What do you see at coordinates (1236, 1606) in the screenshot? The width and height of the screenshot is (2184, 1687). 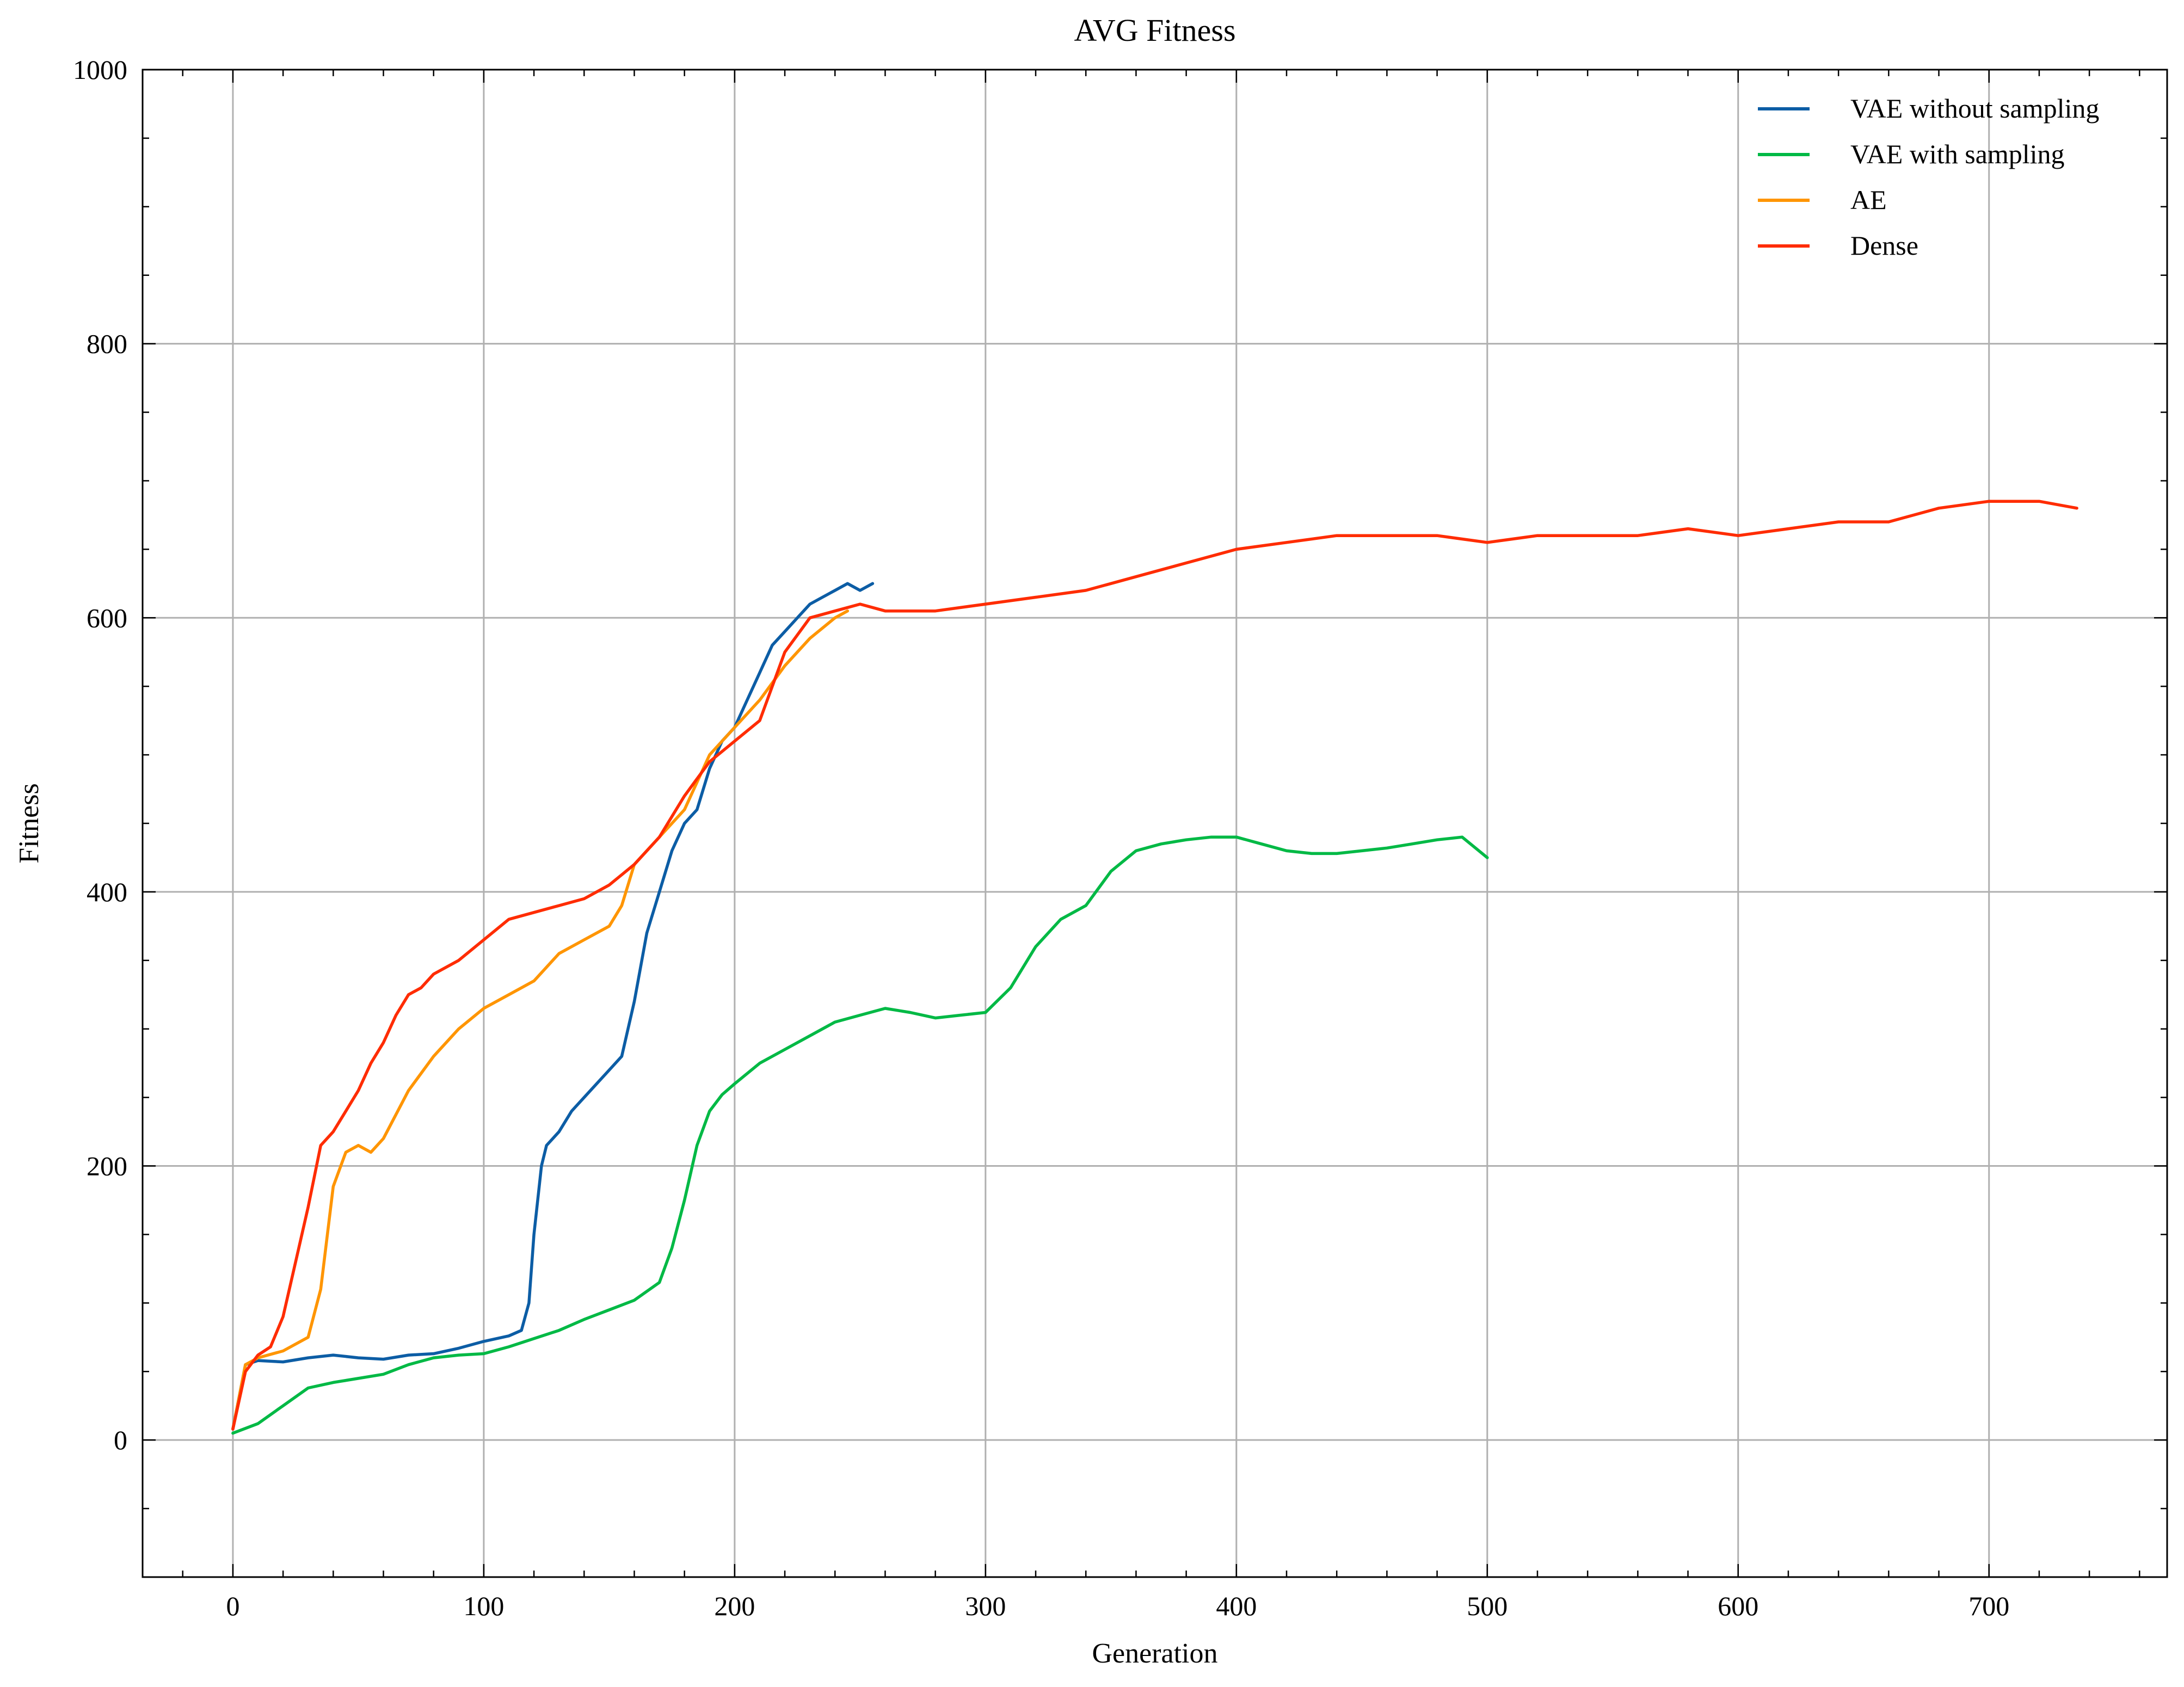 I see `x-tick-label: 400` at bounding box center [1236, 1606].